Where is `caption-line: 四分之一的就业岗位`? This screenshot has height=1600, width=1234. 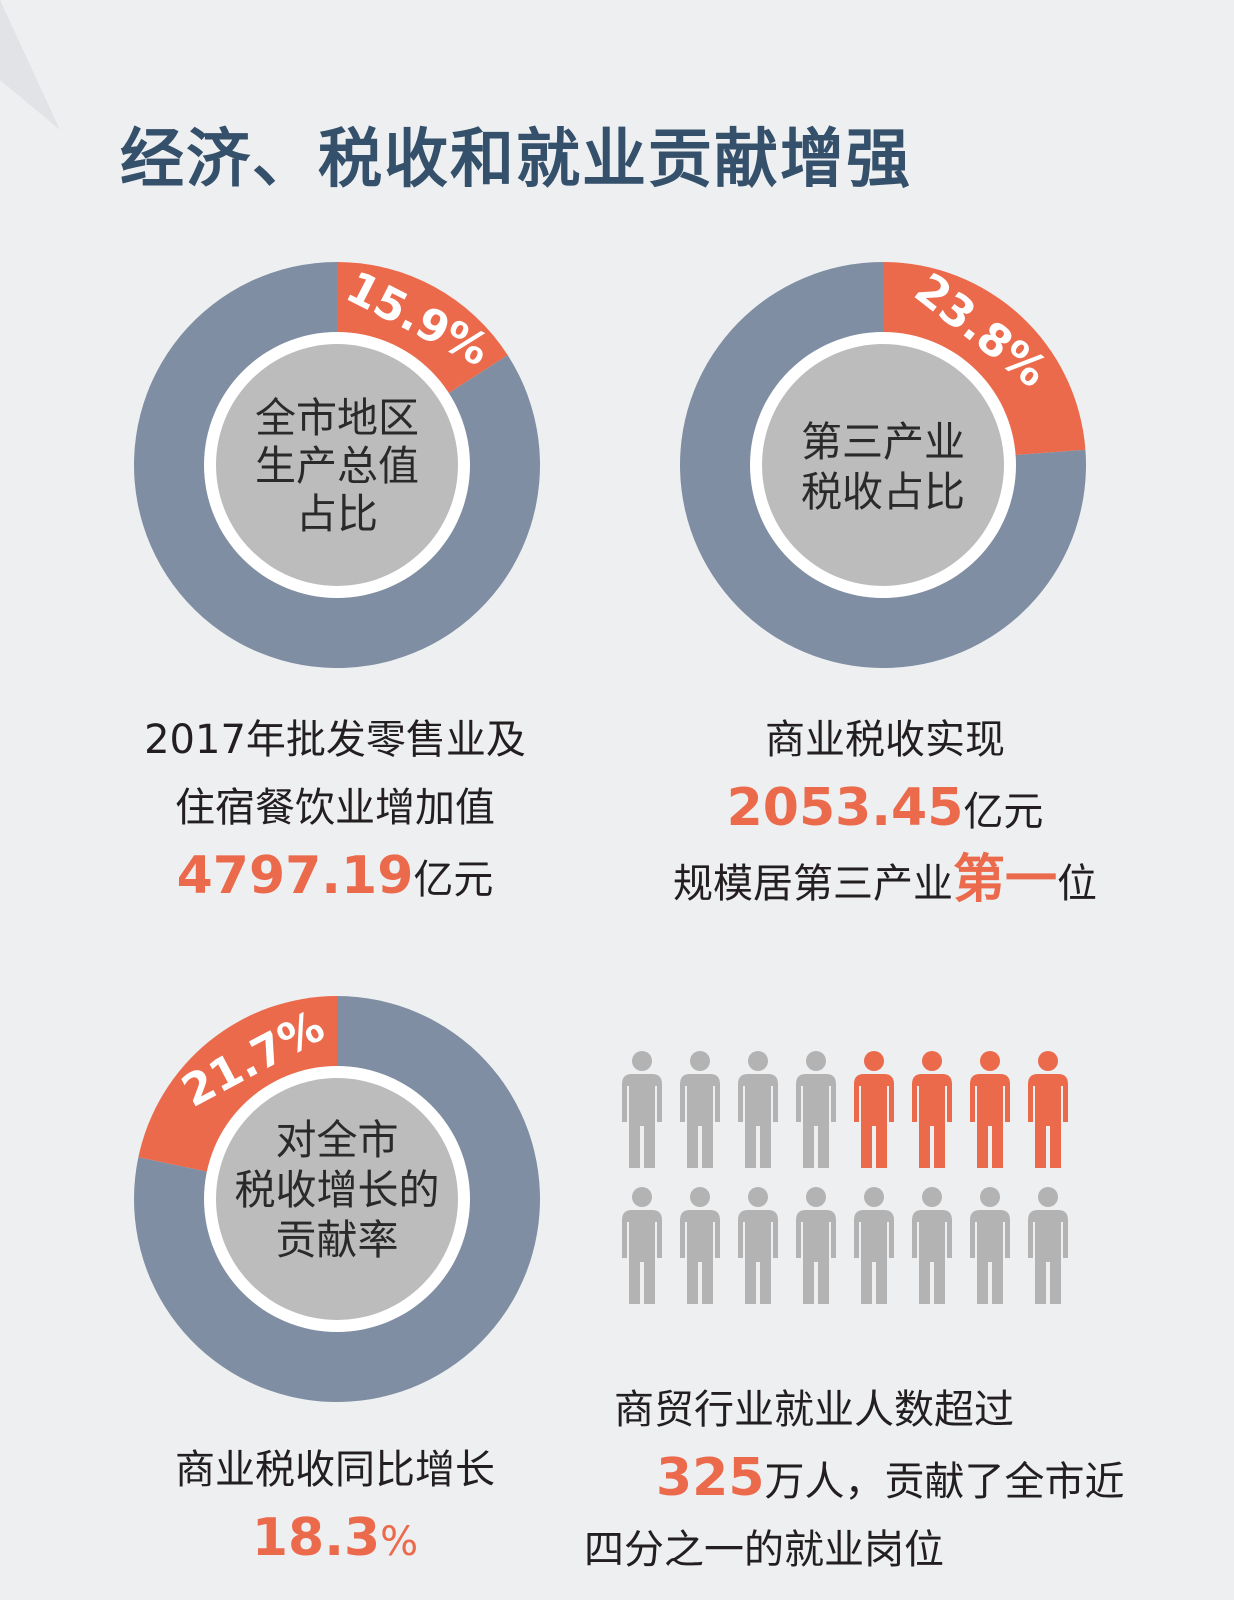
caption-line: 四分之一的就业岗位 is located at coordinates (764, 1550).